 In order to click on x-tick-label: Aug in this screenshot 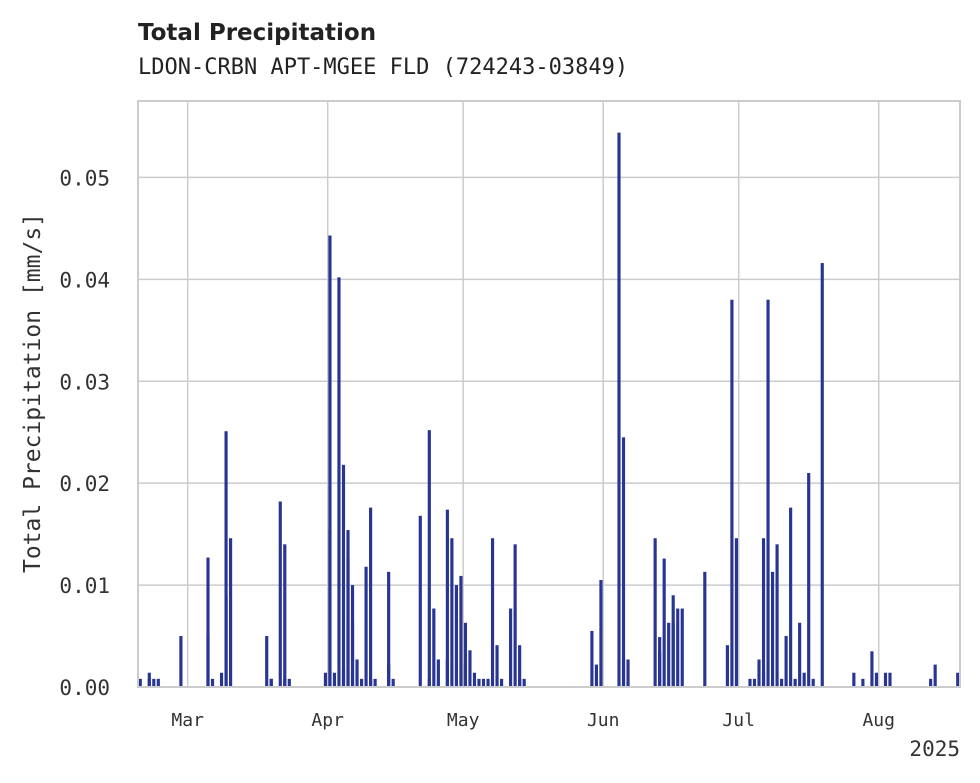, I will do `click(878, 720)`.